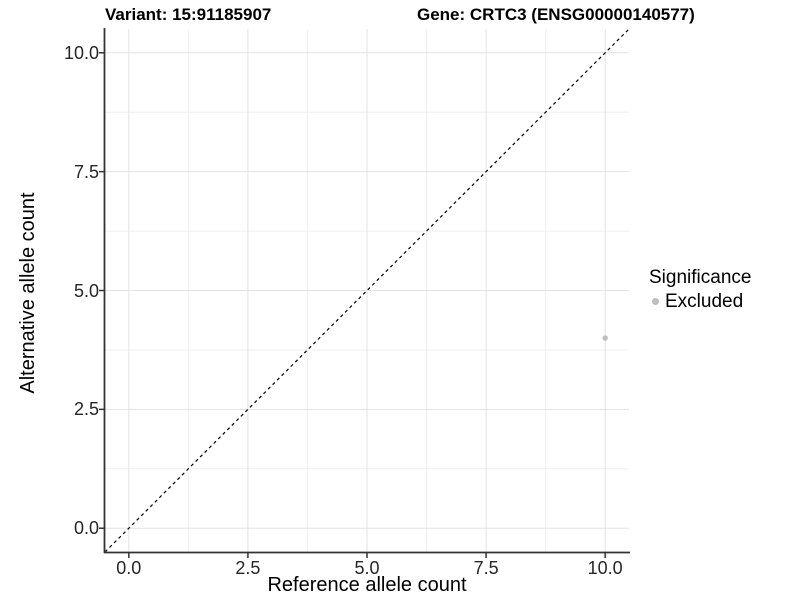  I want to click on legend: Significance Excluded, so click(700, 289).